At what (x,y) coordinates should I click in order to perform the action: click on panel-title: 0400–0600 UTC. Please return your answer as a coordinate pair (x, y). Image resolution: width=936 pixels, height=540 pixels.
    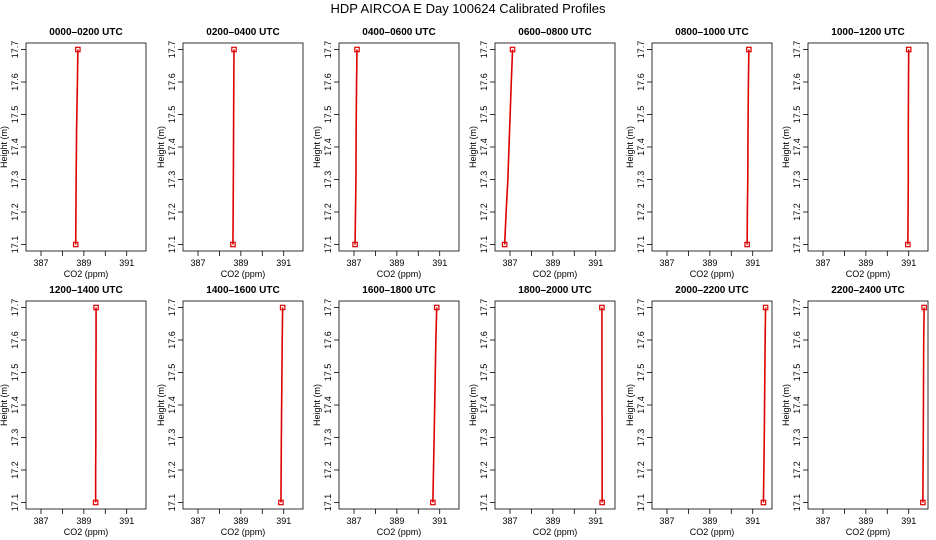
    Looking at the image, I should click on (398, 32).